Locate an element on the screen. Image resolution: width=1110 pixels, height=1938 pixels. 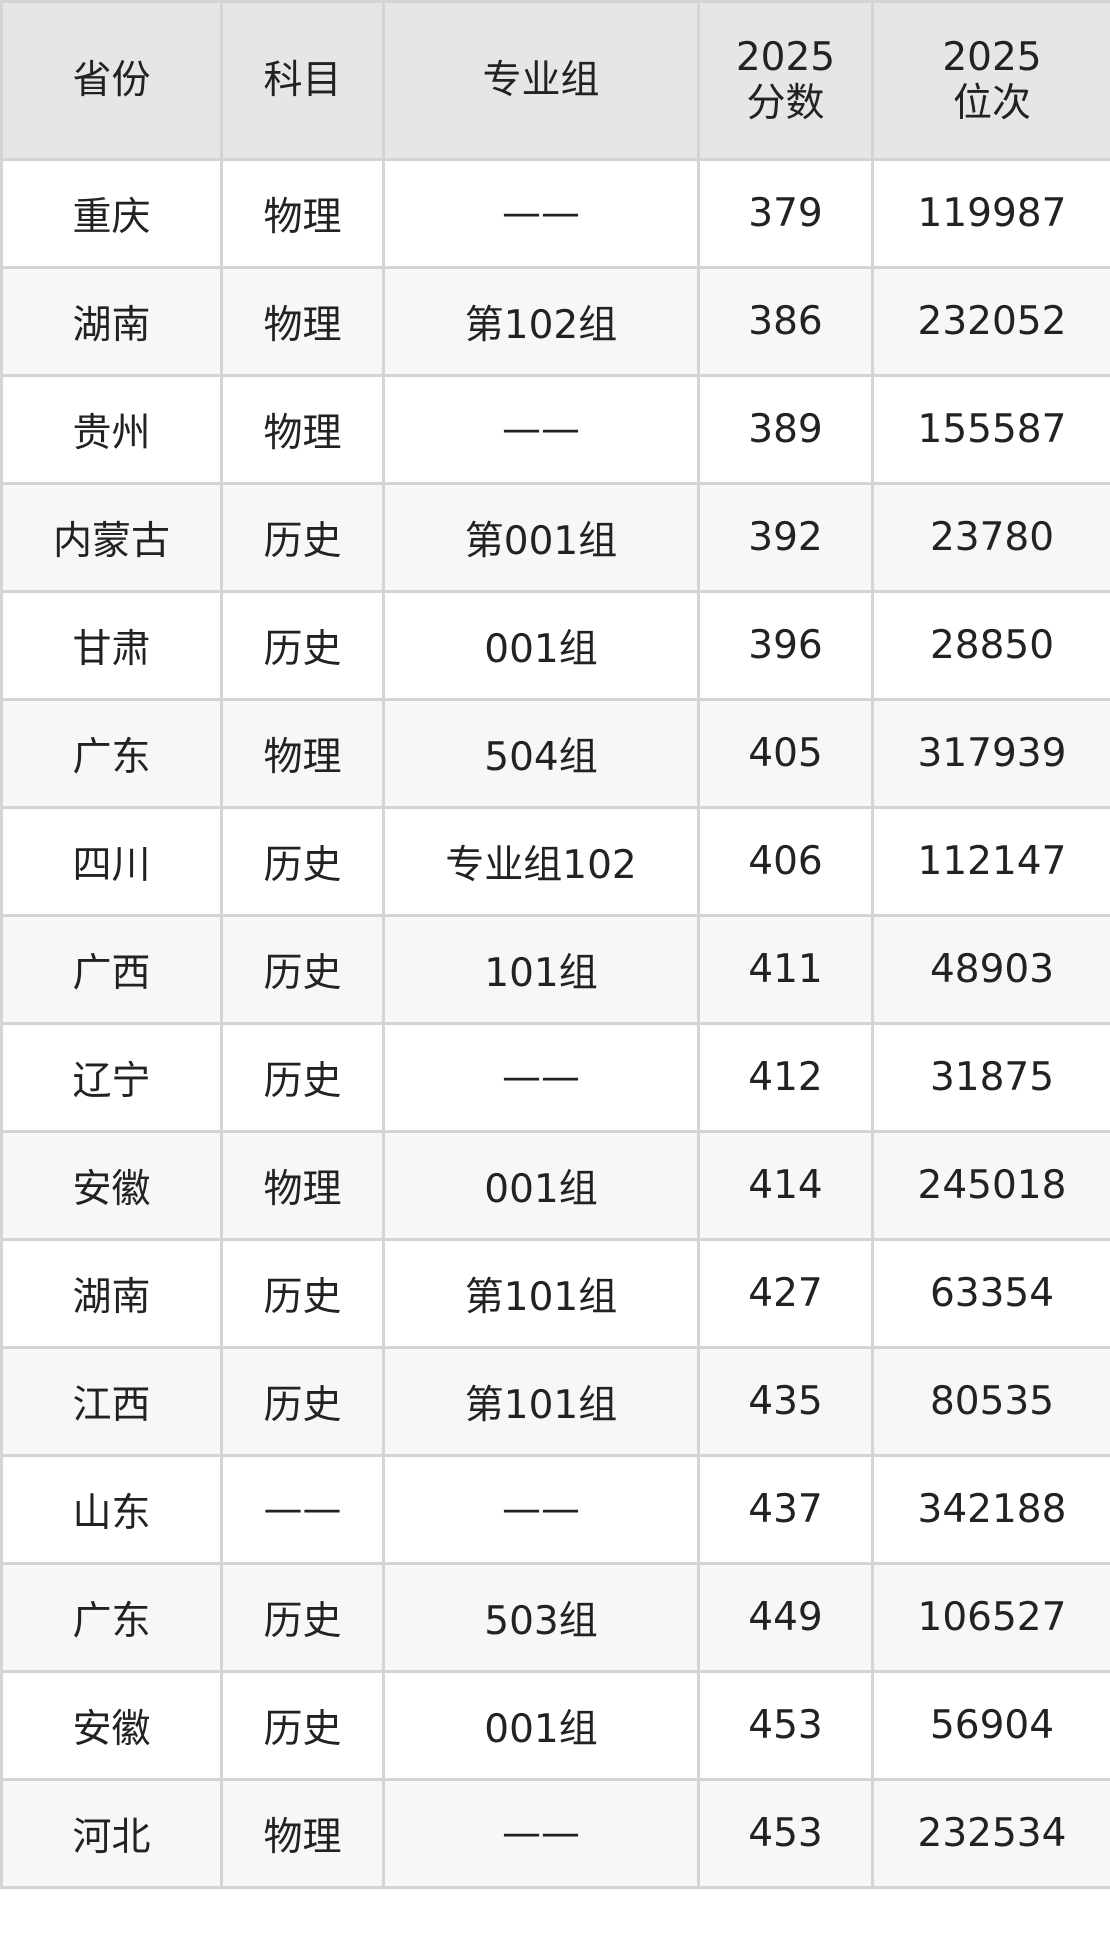
cell-rank-2025: 56904 is located at coordinates (990, 1725).